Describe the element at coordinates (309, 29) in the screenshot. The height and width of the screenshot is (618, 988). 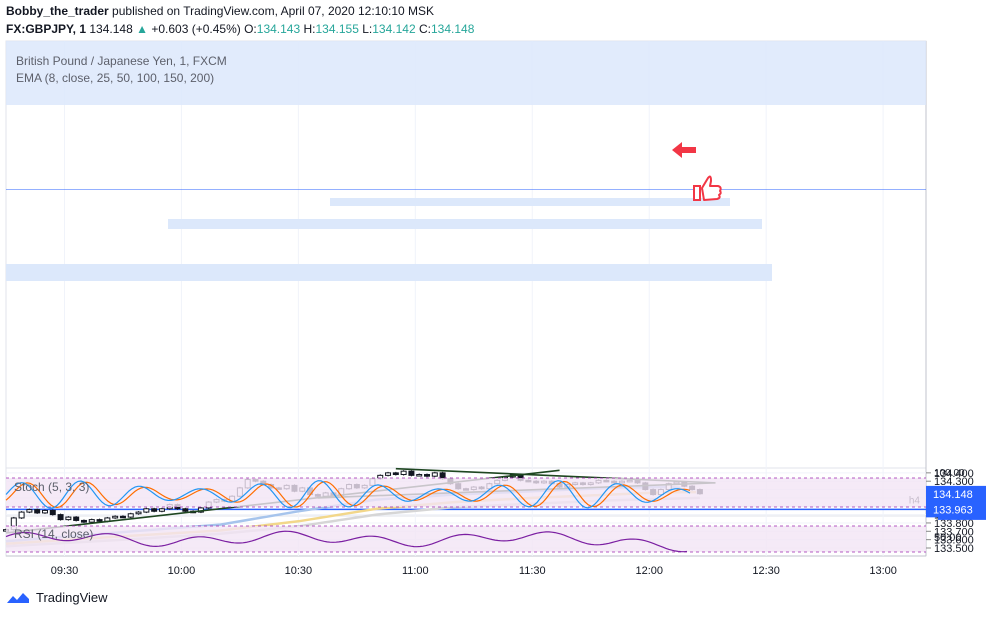
I see `ohlc-h-label: H:` at that location.